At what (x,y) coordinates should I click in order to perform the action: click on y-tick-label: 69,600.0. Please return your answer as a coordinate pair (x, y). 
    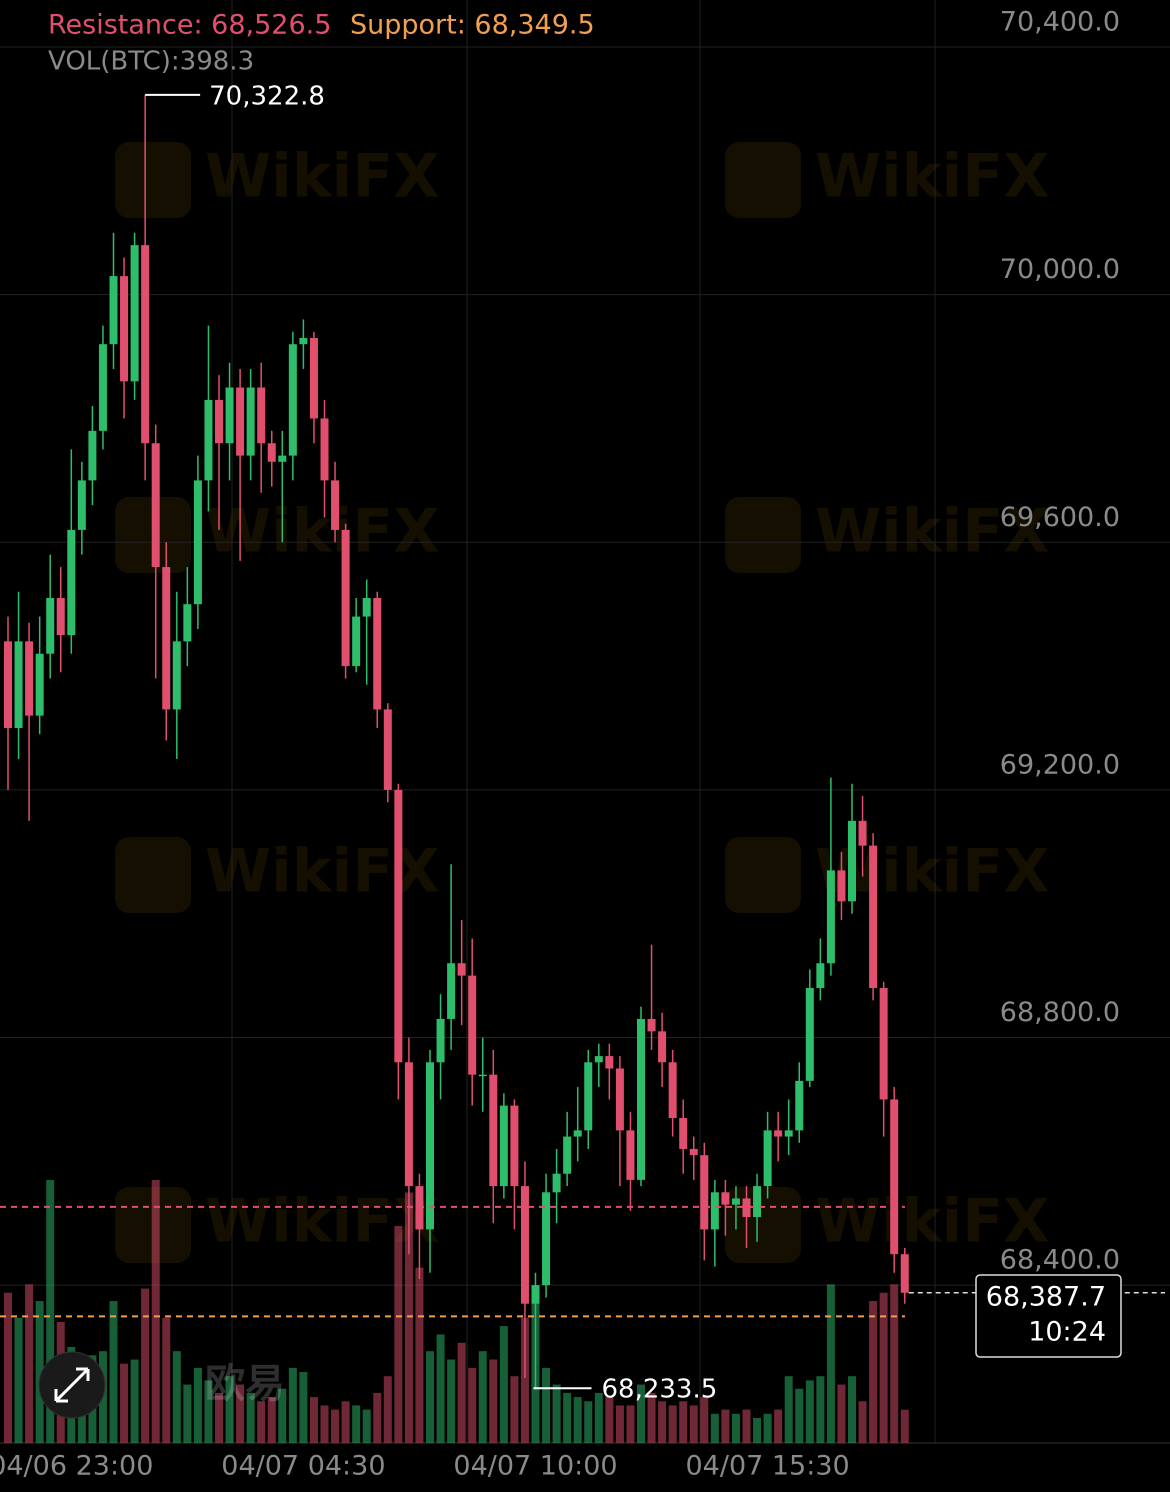
    Looking at the image, I should click on (1060, 517).